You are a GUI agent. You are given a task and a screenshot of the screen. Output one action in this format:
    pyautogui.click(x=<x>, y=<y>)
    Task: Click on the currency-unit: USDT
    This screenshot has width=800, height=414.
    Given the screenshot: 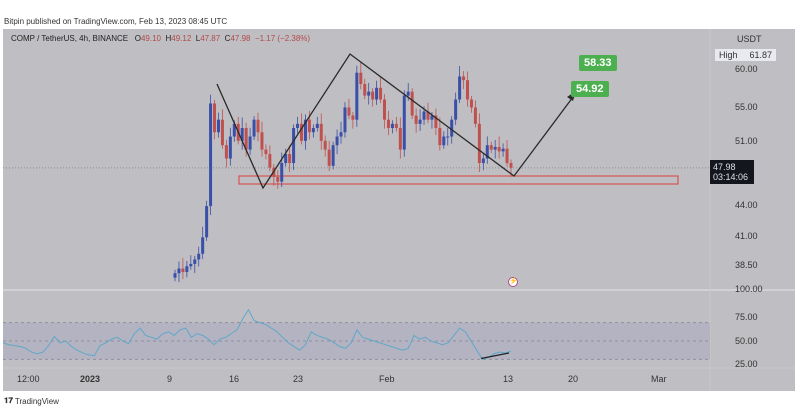 What is the action you would take?
    pyautogui.click(x=749, y=39)
    